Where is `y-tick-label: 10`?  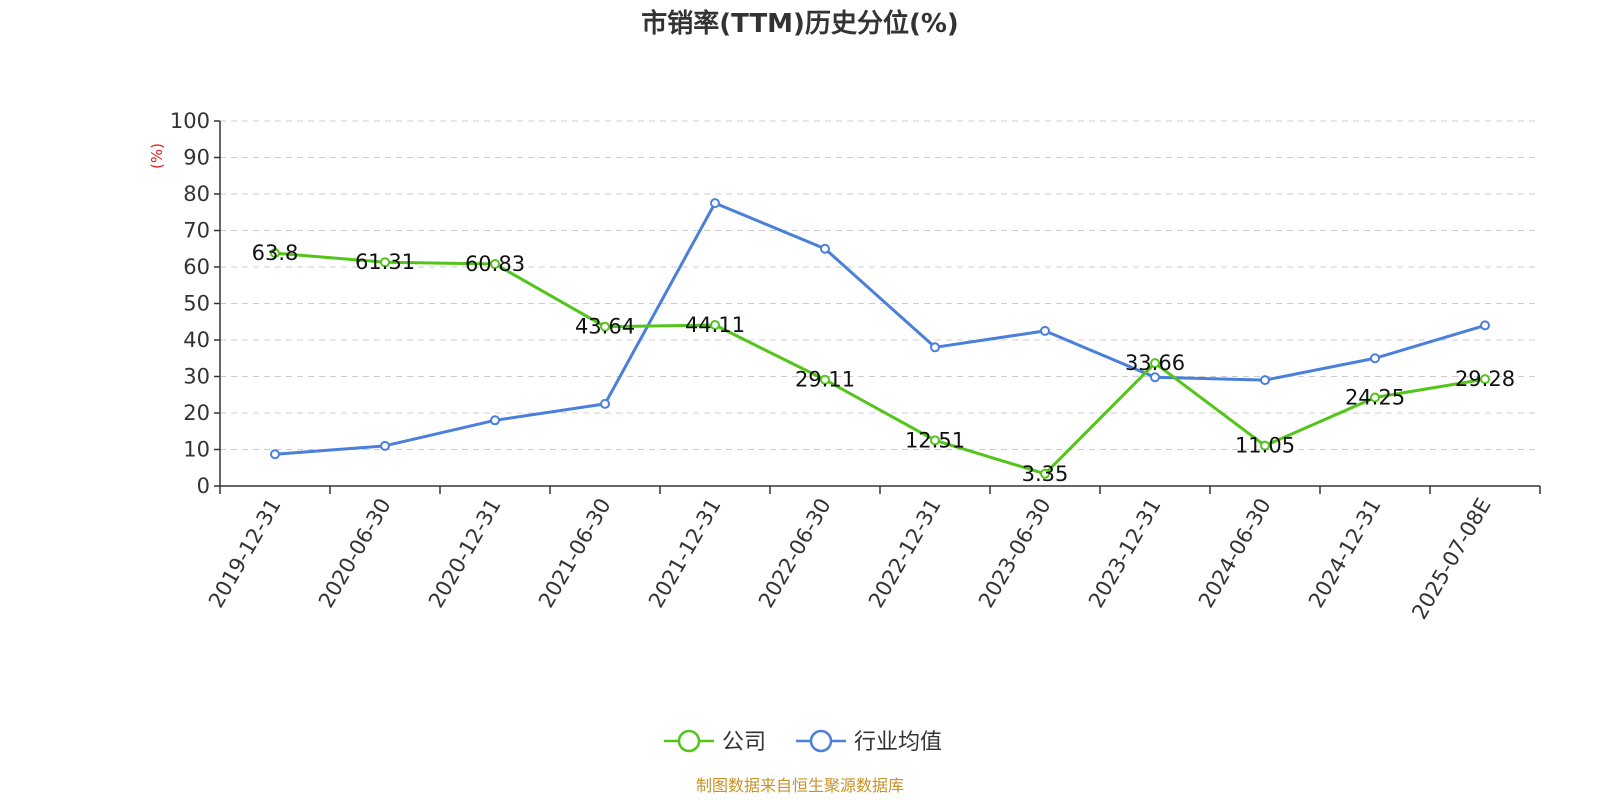
y-tick-label: 10 is located at coordinates (196, 450).